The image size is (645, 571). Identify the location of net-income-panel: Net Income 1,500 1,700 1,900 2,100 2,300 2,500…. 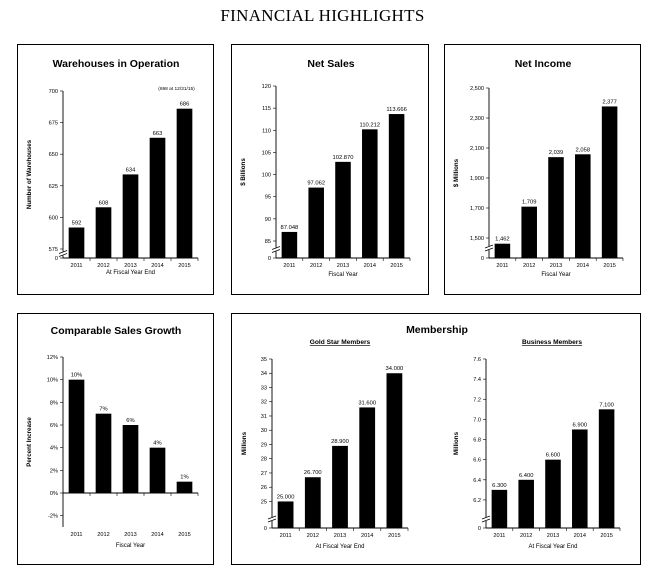
(542, 169).